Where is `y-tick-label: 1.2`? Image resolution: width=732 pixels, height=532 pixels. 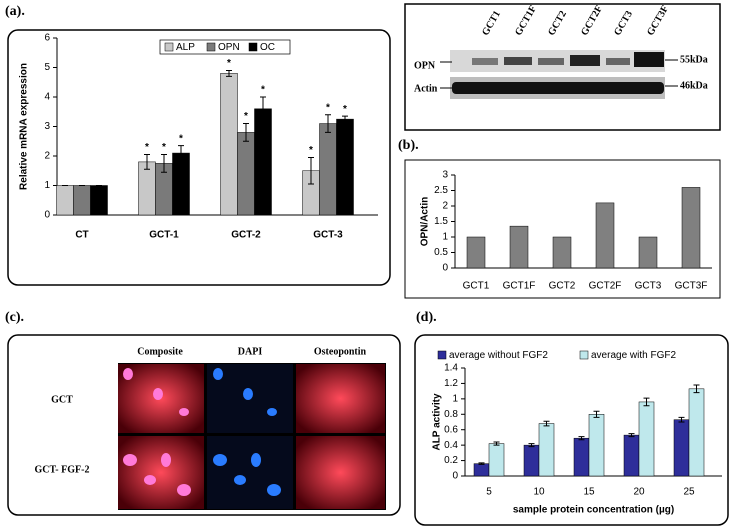
y-tick-label: 1.2 is located at coordinates (451, 383).